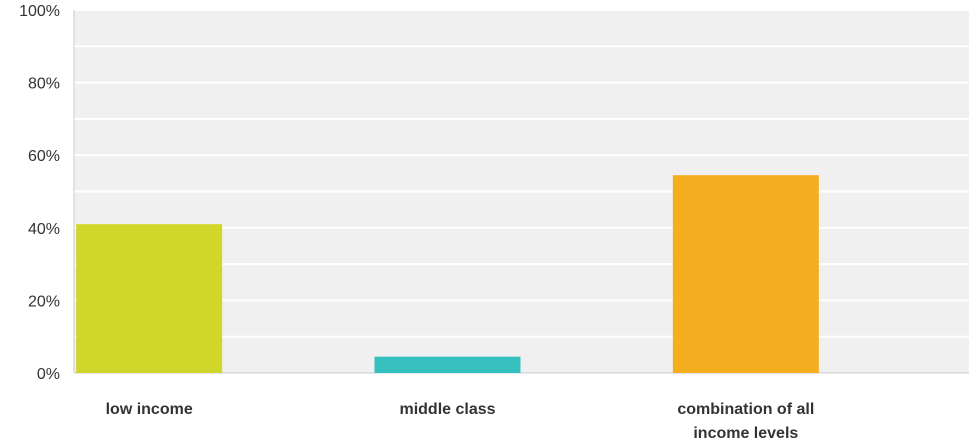 The height and width of the screenshot is (445, 969). Describe the element at coordinates (447, 409) in the screenshot. I see `x-category-label: middle class` at that location.